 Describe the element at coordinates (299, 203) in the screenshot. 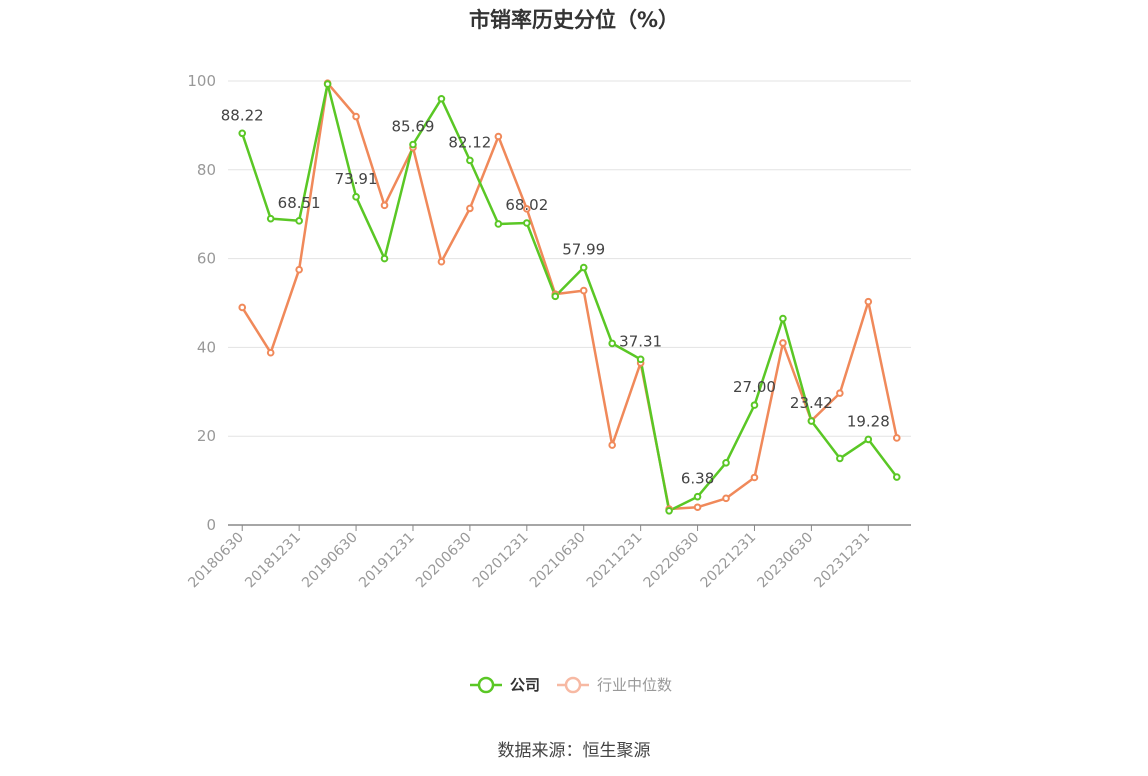

I see `data-label: 68.51` at that location.